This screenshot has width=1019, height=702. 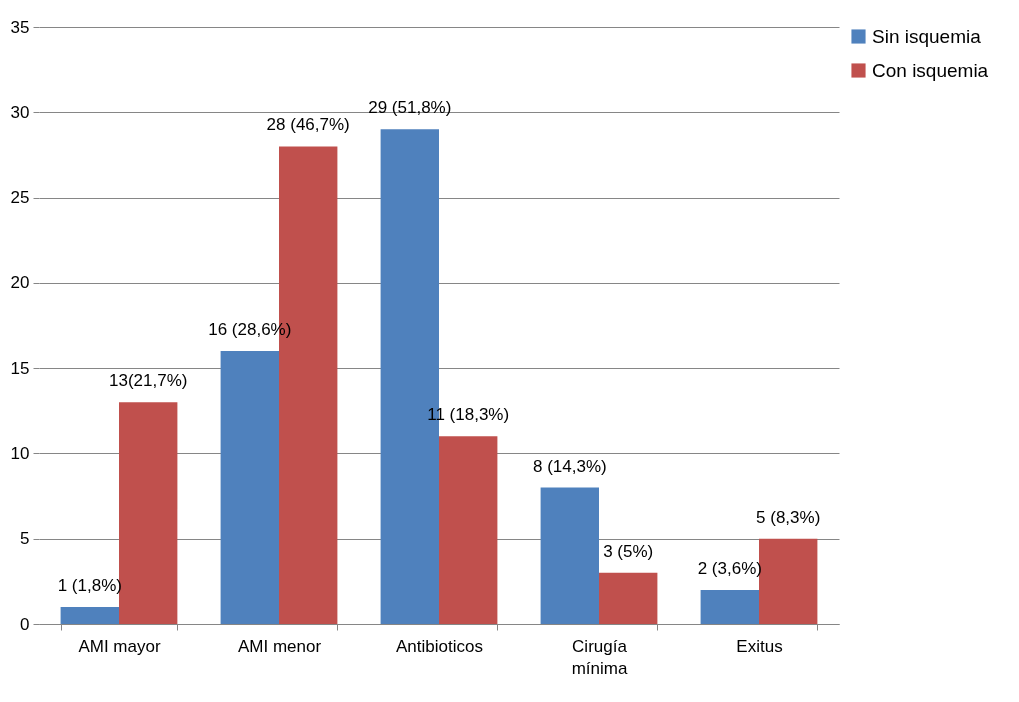 I want to click on data-label: 8 (14,3%), so click(x=569, y=466).